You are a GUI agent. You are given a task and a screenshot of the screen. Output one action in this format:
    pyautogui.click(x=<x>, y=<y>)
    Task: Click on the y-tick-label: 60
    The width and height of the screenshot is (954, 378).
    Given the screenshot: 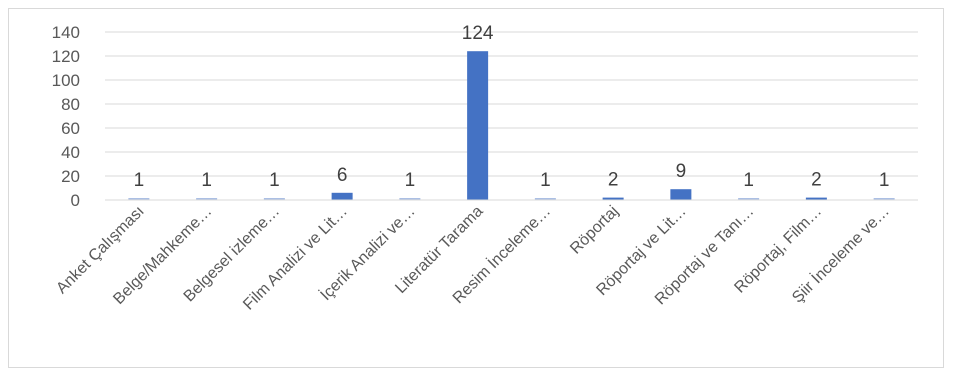 What is the action you would take?
    pyautogui.click(x=70, y=128)
    